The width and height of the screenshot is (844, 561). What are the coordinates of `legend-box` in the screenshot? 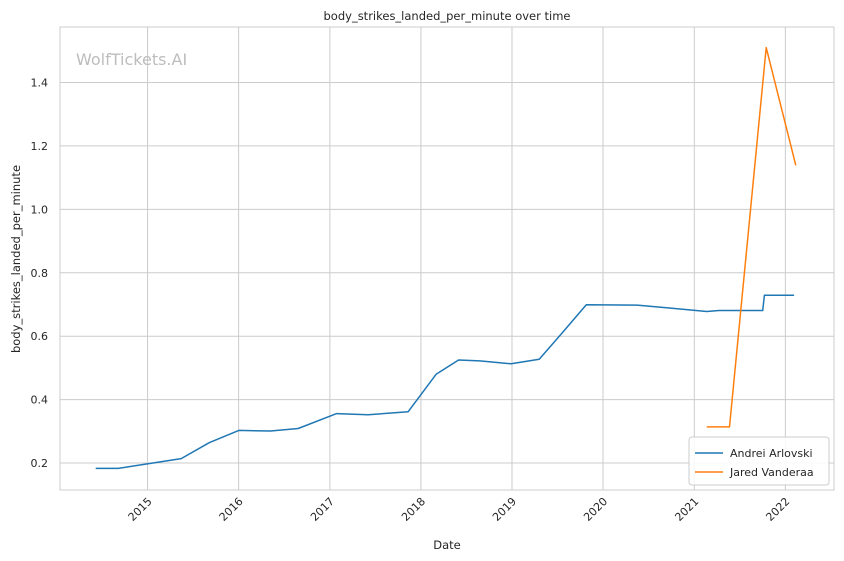 It's located at (759, 461).